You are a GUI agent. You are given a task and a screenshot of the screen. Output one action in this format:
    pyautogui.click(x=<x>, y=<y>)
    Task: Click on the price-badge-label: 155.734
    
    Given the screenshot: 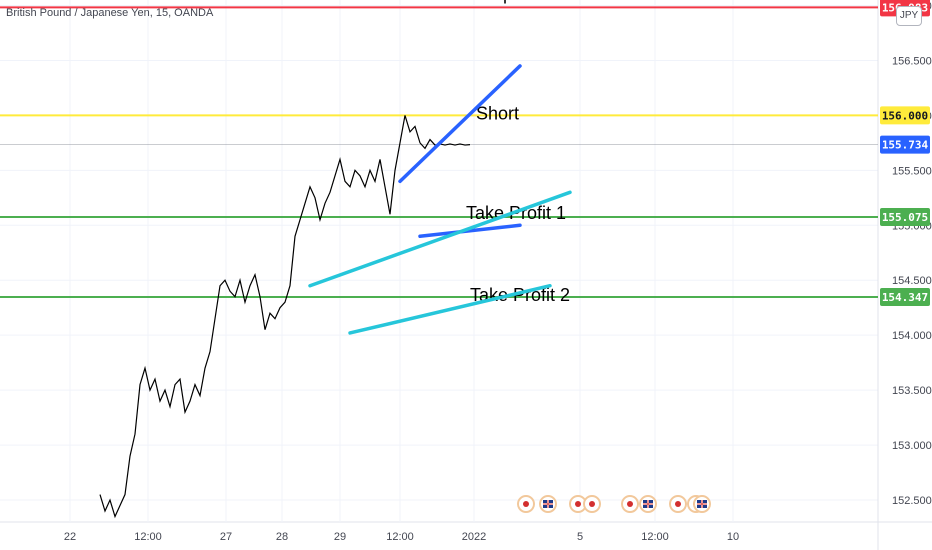 What is the action you would take?
    pyautogui.click(x=905, y=145)
    